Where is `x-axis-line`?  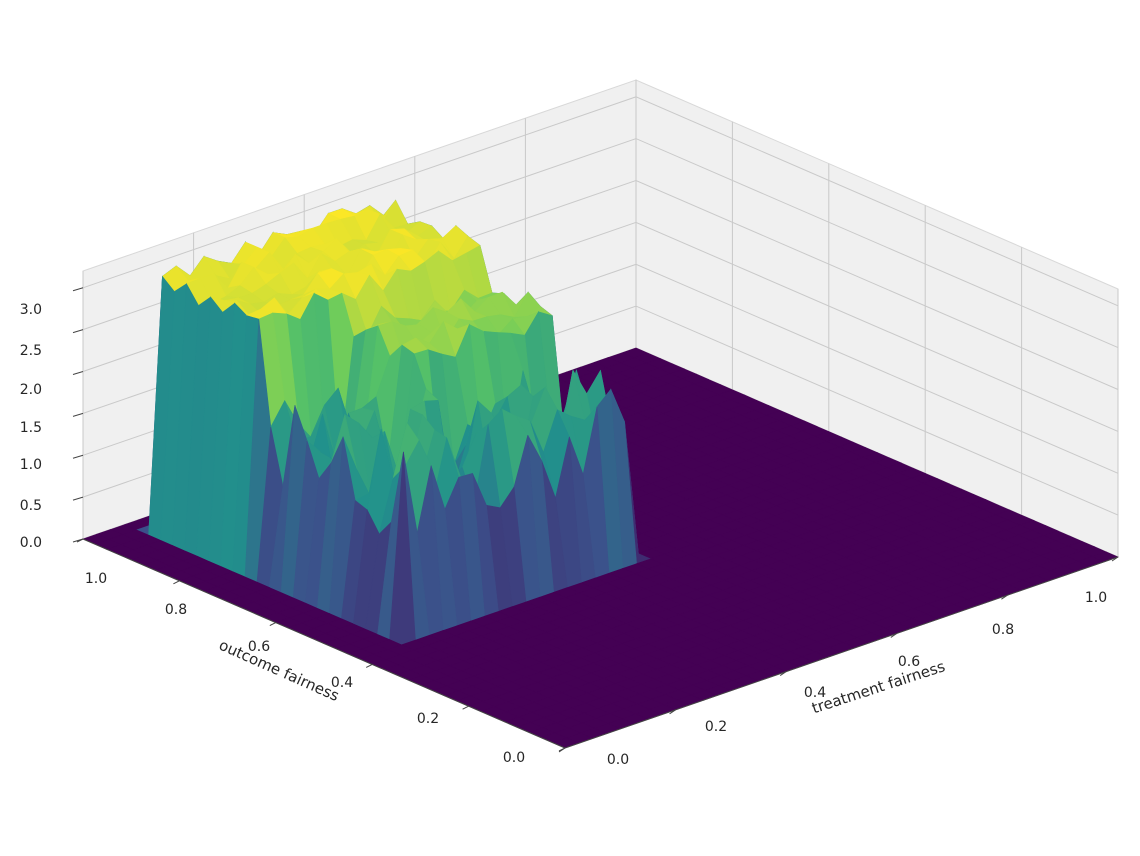
x-axis-line is located at coordinates (841, 652).